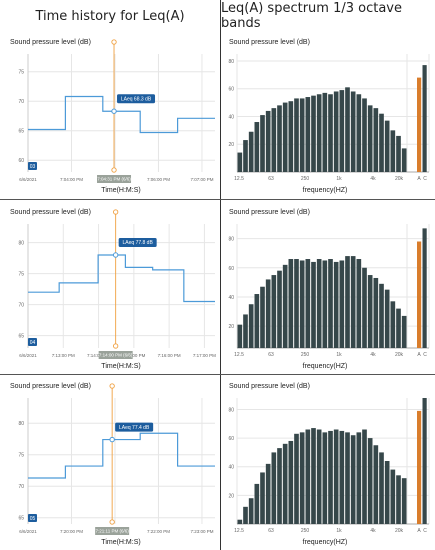 The width and height of the screenshot is (435, 550). I want to click on x-tick-label: 4k, so click(373, 179).